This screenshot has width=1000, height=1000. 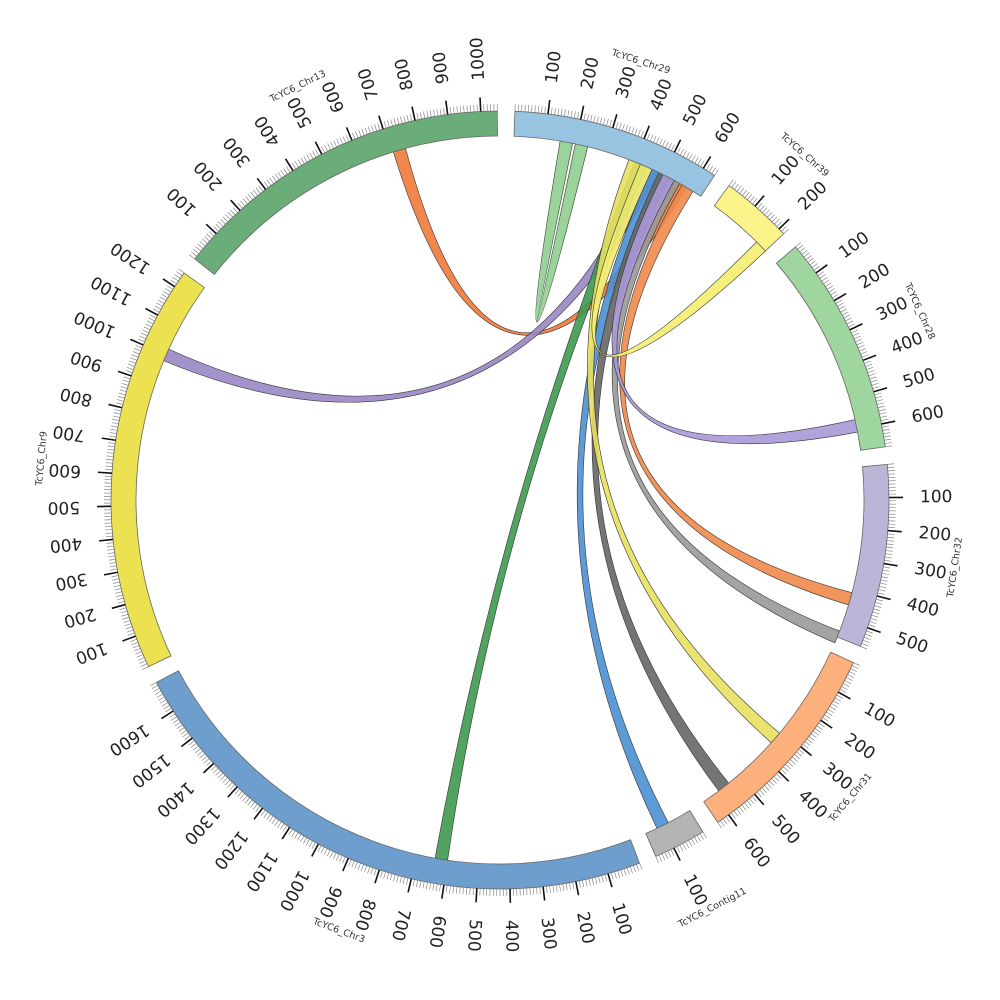 I want to click on segment-tcyc6-chr3, so click(x=398, y=780).